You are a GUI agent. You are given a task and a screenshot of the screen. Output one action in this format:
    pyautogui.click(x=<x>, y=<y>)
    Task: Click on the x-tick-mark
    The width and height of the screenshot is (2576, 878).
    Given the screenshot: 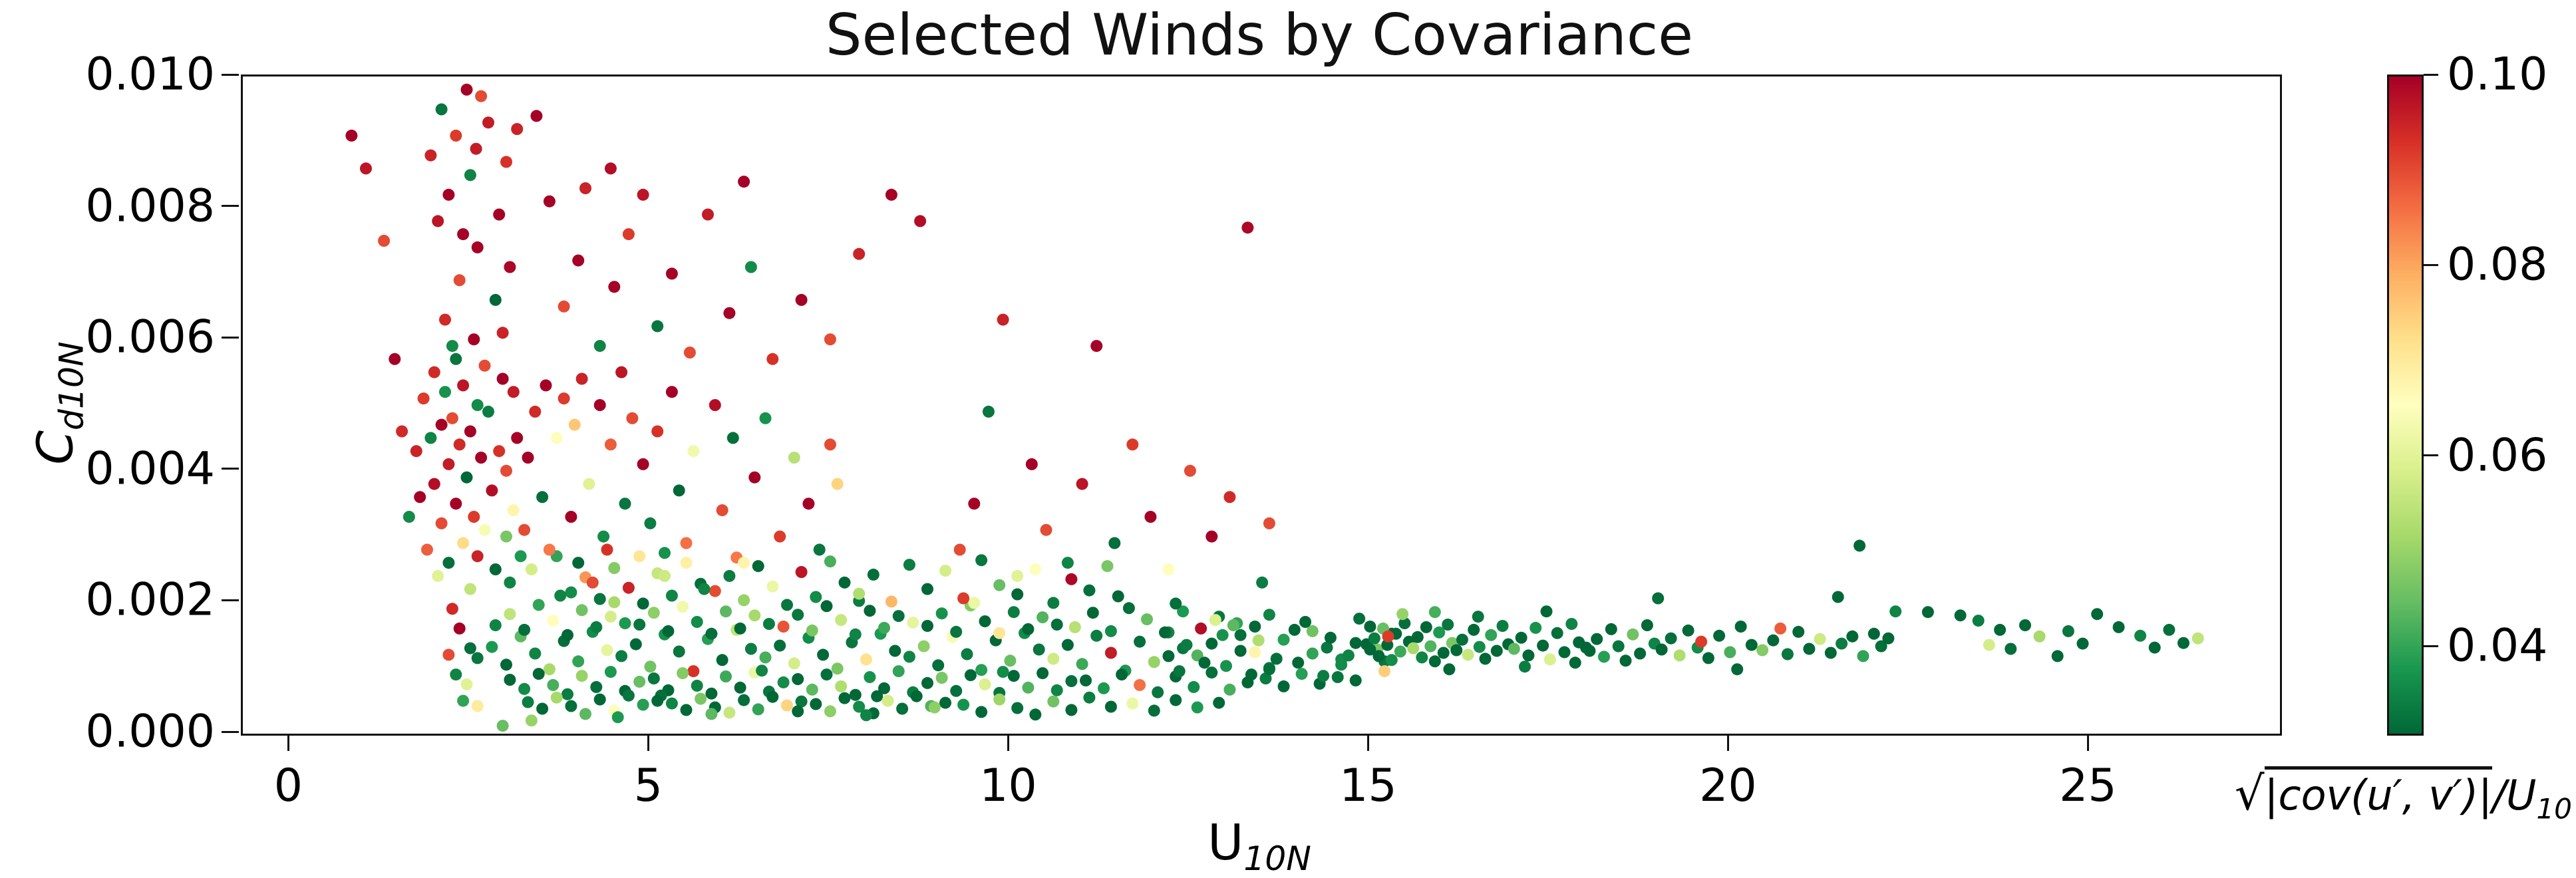 What is the action you would take?
    pyautogui.click(x=1368, y=742)
    